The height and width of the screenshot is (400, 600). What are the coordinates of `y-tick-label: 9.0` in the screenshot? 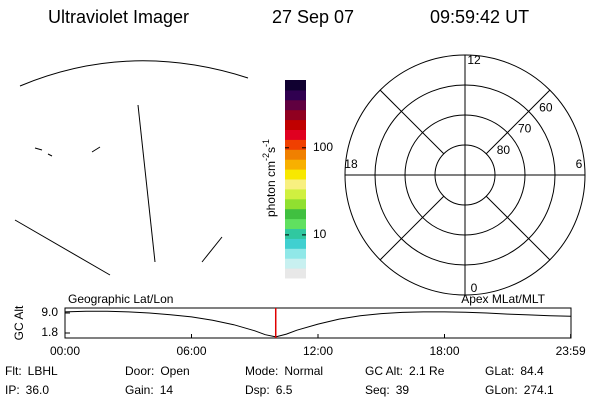 It's located at (49, 312).